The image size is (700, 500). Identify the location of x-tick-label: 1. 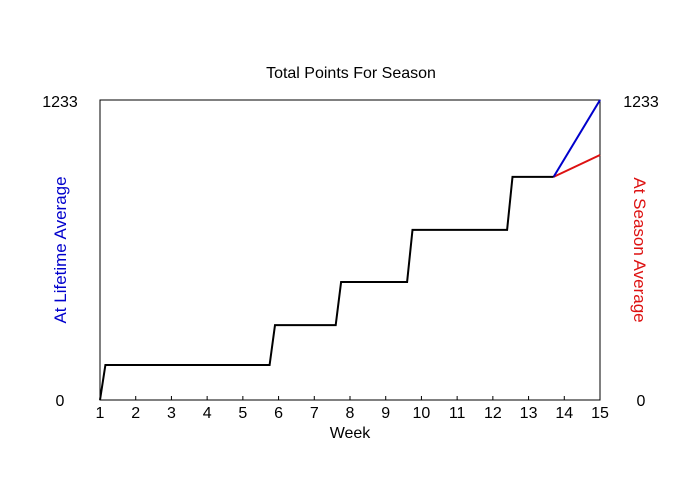
(100, 413).